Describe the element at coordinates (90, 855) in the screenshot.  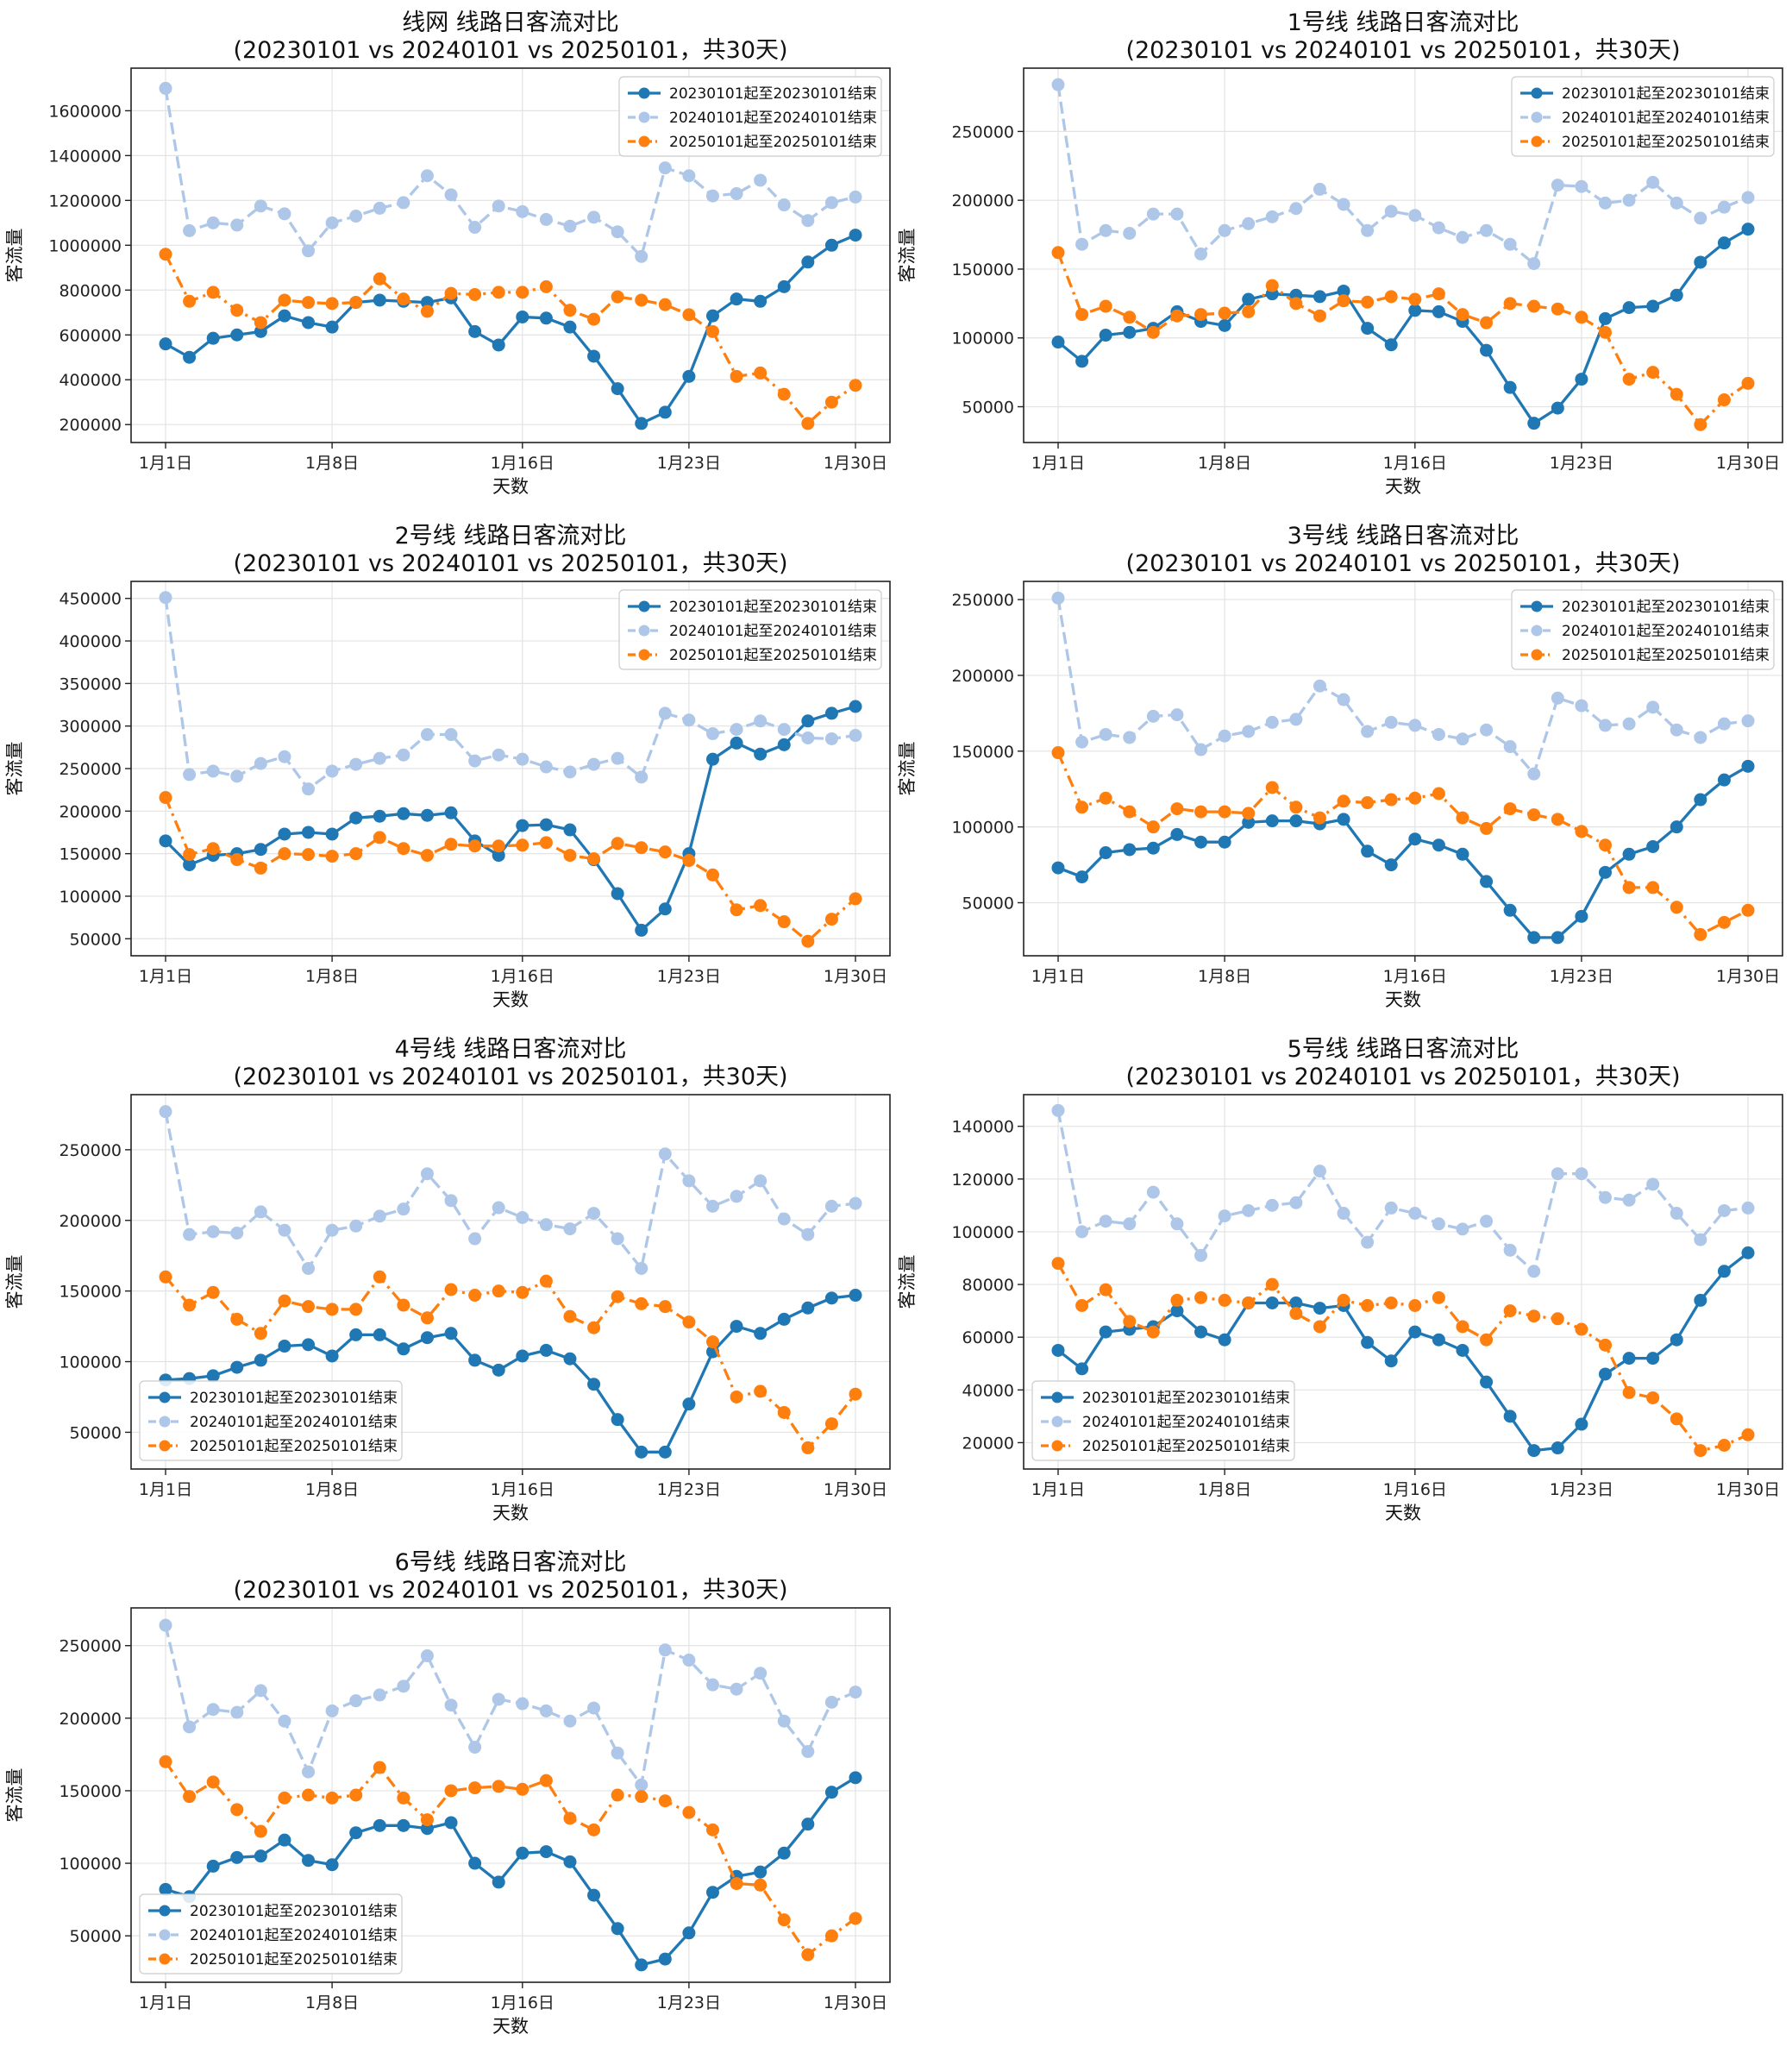
I see `y-tick-label: 150000` at that location.